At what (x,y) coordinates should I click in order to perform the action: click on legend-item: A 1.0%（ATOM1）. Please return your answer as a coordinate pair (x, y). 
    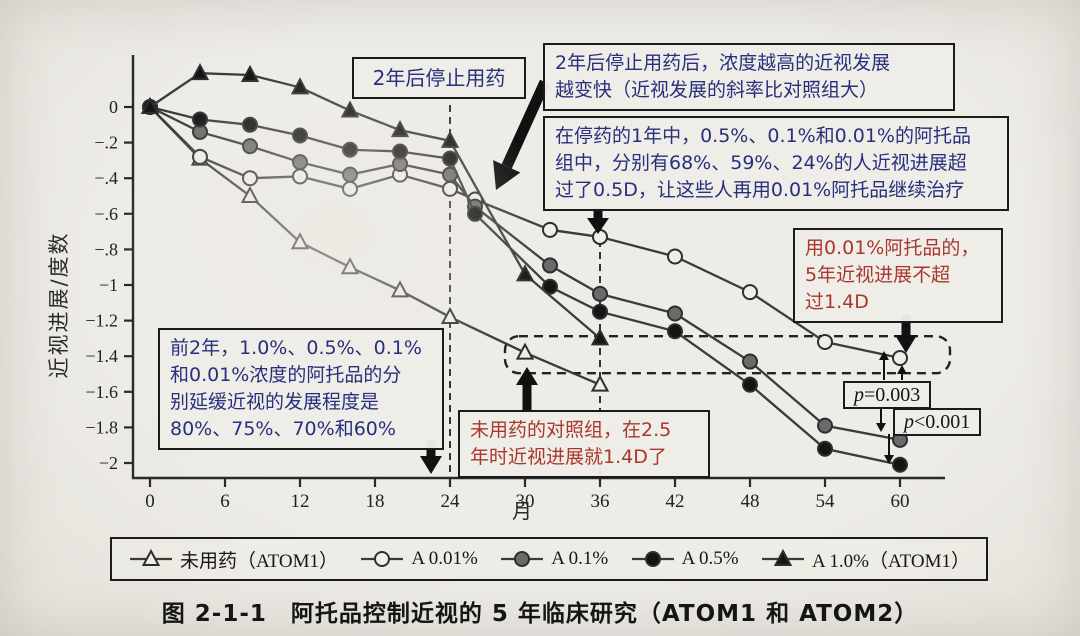
    Looking at the image, I should click on (865, 559).